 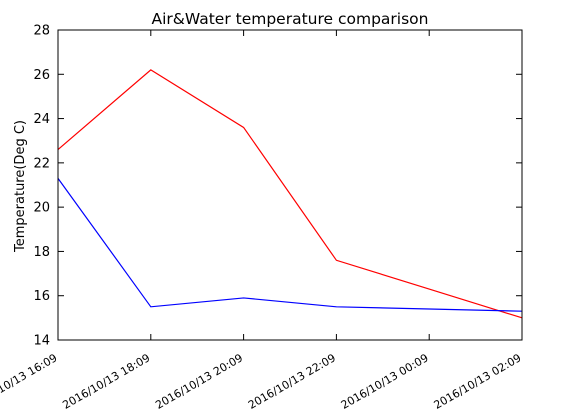 What do you see at coordinates (41, 296) in the screenshot?
I see `y-tick-label: 16` at bounding box center [41, 296].